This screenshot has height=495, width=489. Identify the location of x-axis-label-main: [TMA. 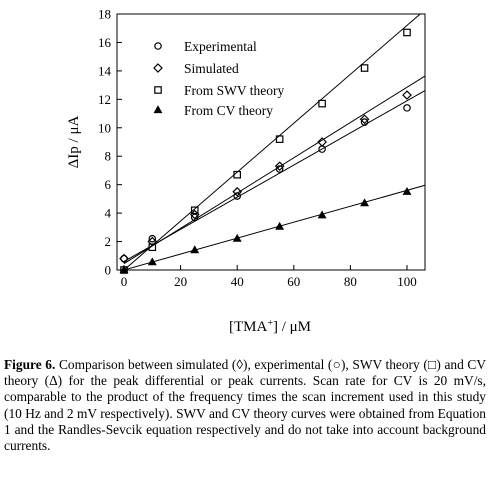
(248, 327).